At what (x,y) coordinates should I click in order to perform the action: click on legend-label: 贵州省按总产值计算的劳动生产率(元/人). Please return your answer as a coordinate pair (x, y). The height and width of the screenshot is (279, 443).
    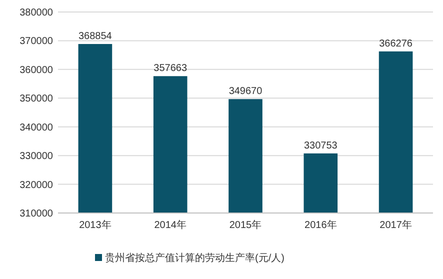
    Looking at the image, I should click on (194, 258).